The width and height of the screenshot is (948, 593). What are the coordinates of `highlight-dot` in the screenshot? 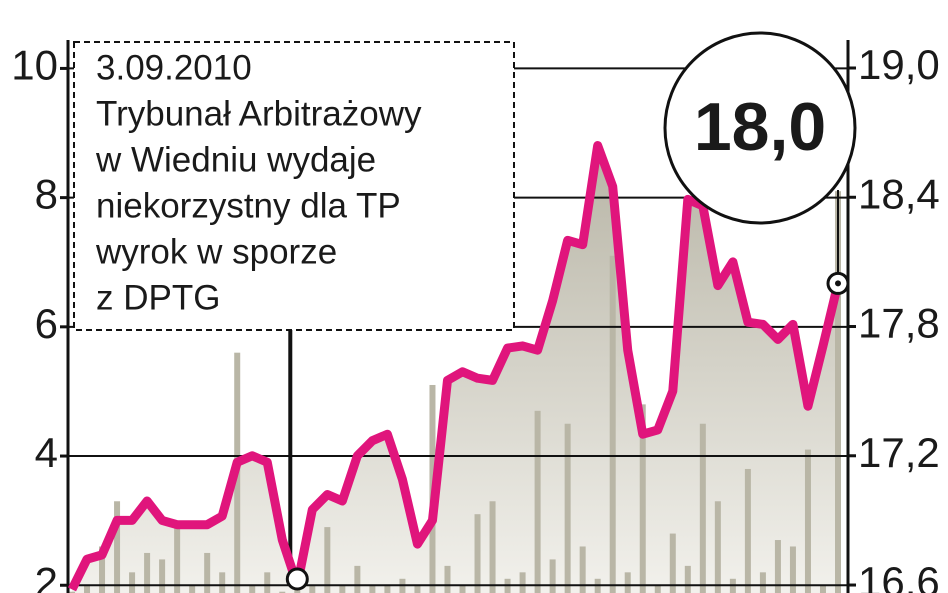 It's located at (838, 283).